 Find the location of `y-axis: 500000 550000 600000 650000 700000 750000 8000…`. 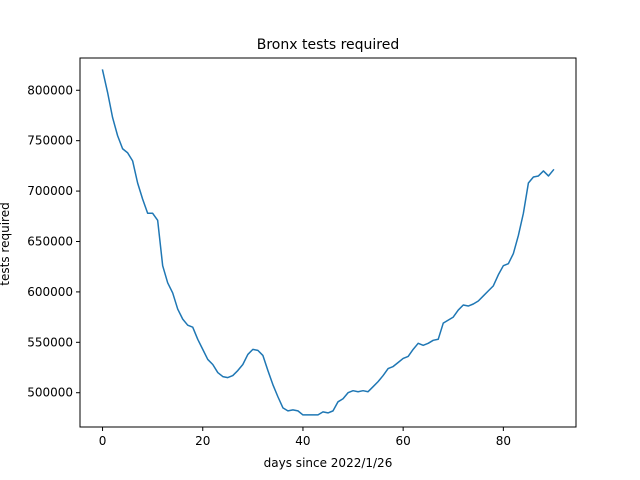

y-axis: 500000 550000 600000 650000 700000 750000 8000… is located at coordinates (53, 241).